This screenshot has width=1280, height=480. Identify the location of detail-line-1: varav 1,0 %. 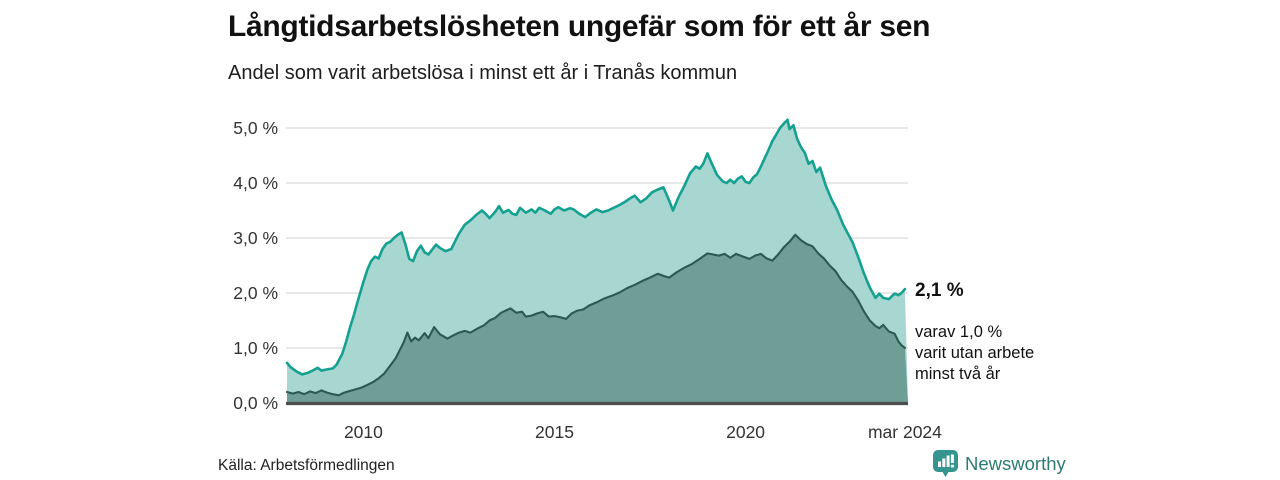
(959, 332).